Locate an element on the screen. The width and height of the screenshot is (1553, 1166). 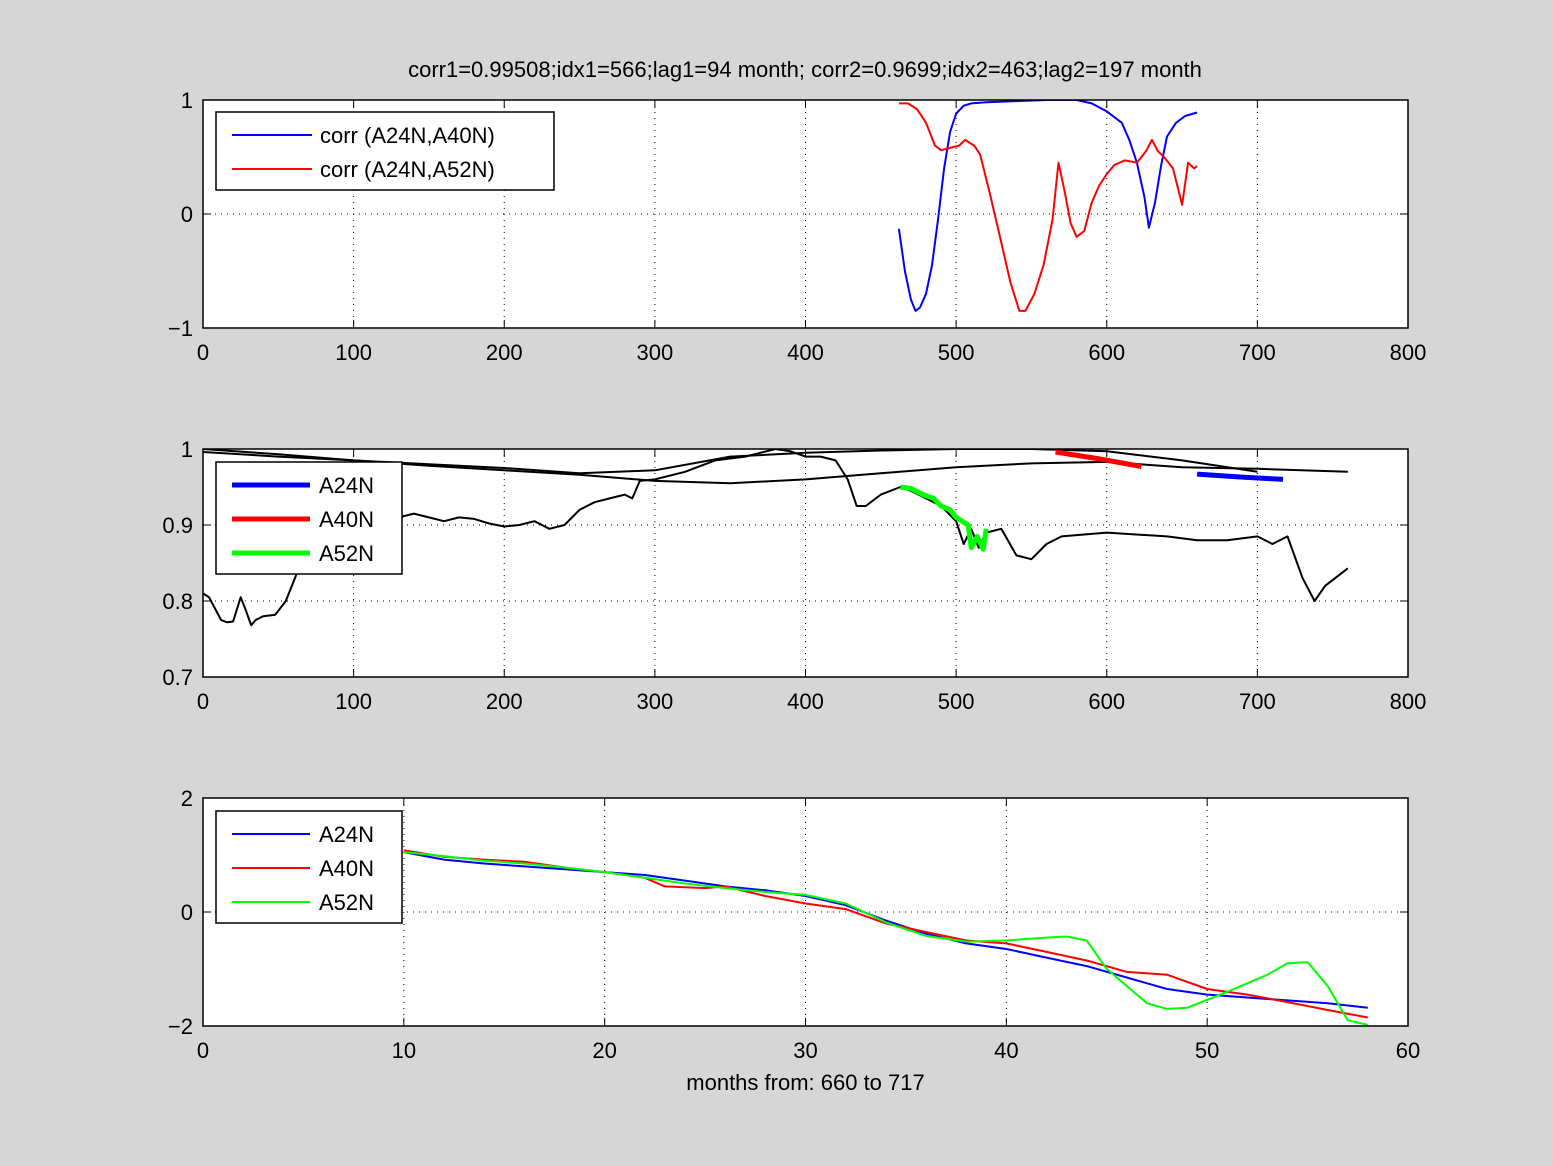
y-tick-label: 2 is located at coordinates (187, 798).